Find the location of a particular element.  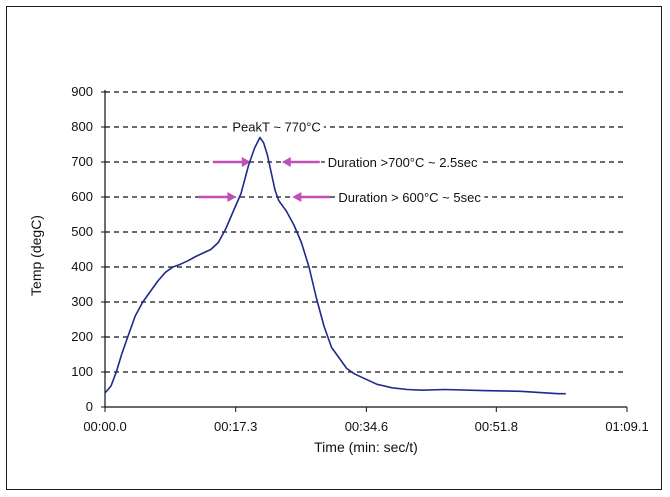

y-axis-label: Temp (degC) is located at coordinates (36, 255).